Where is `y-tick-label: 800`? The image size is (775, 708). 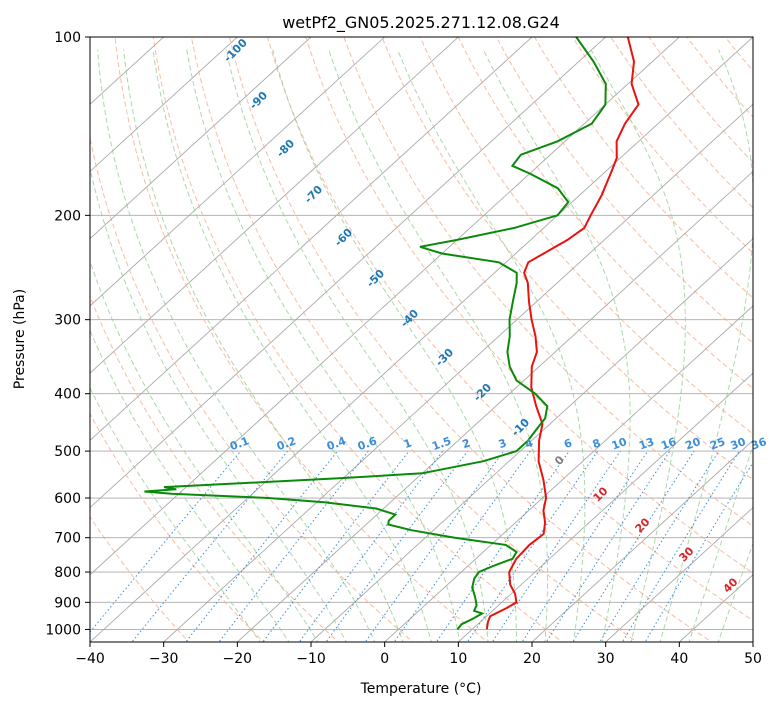 y-tick-label: 800 is located at coordinates (67, 573).